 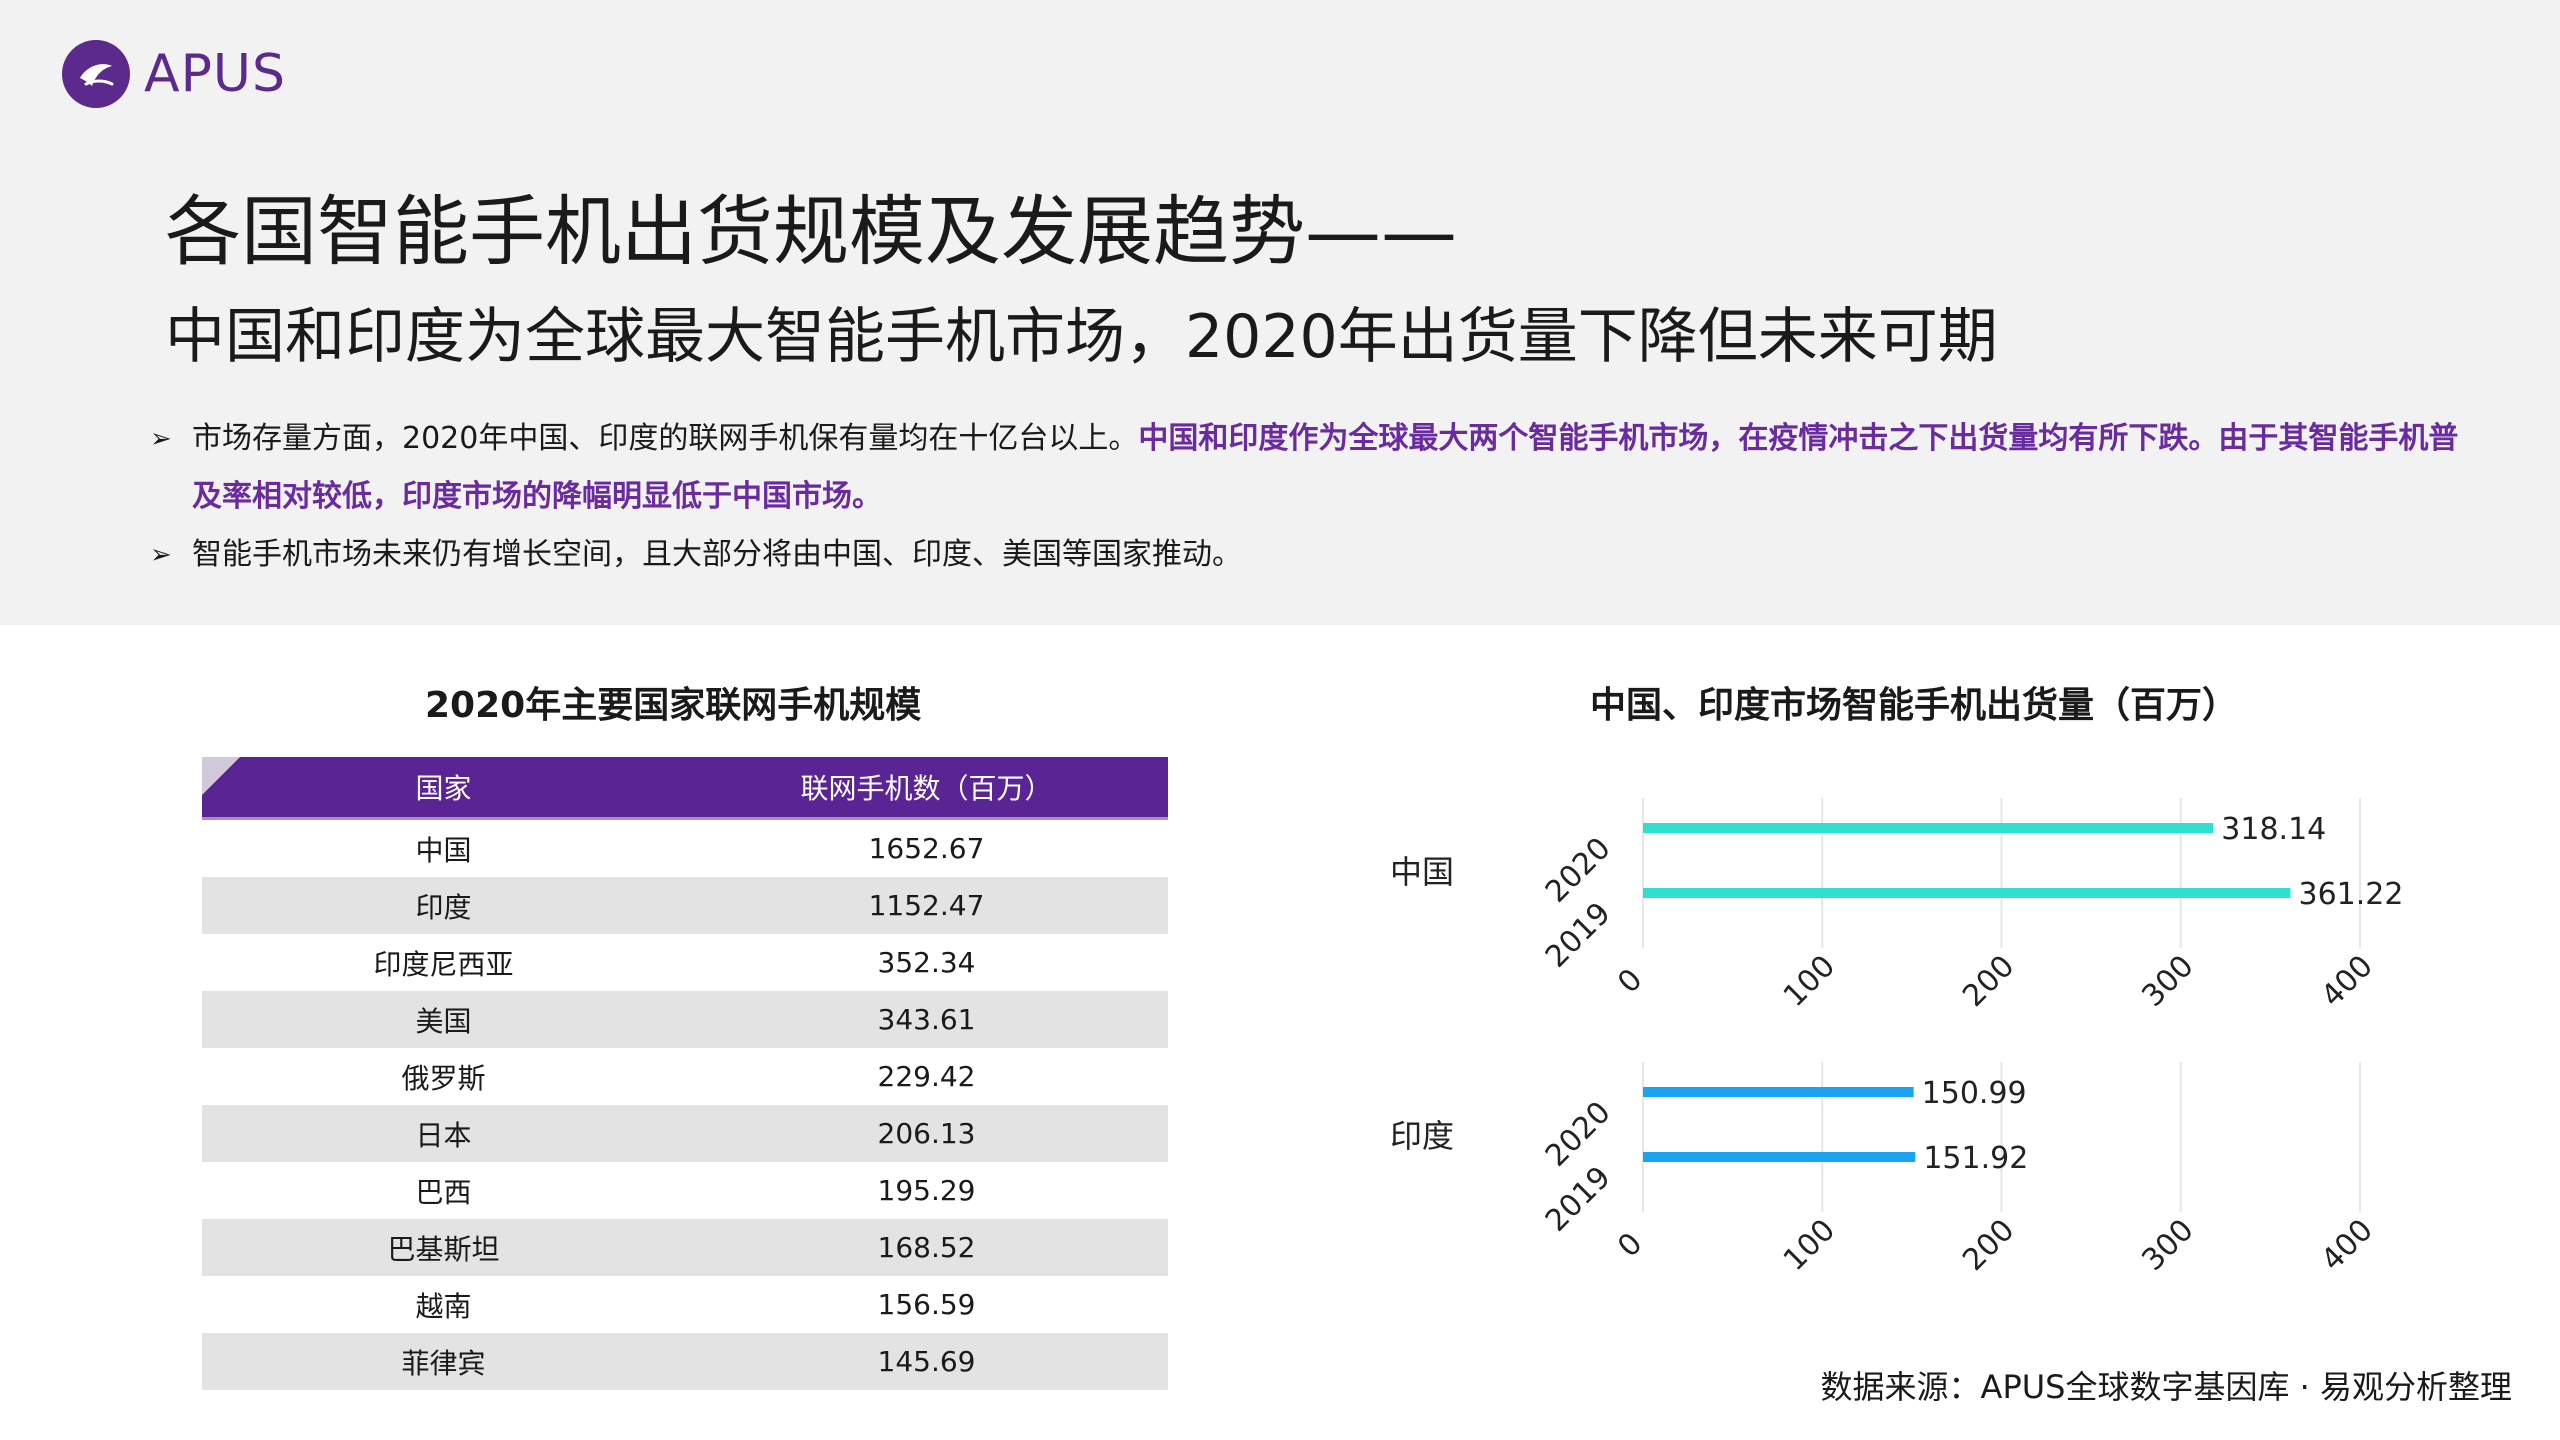 What do you see at coordinates (2166, 1387) in the screenshot?
I see `data-source: 数据来源：APUS全球数字基因库 · 易观分析整理` at bounding box center [2166, 1387].